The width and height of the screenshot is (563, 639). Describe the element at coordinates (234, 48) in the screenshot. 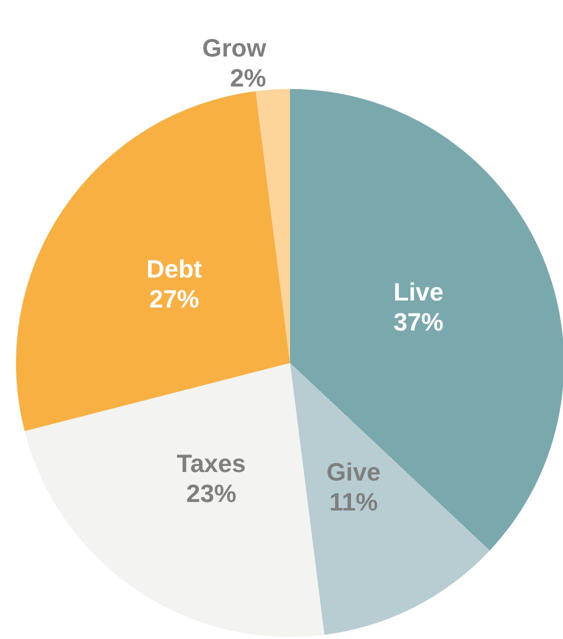

I see `slice-label: Grow` at that location.